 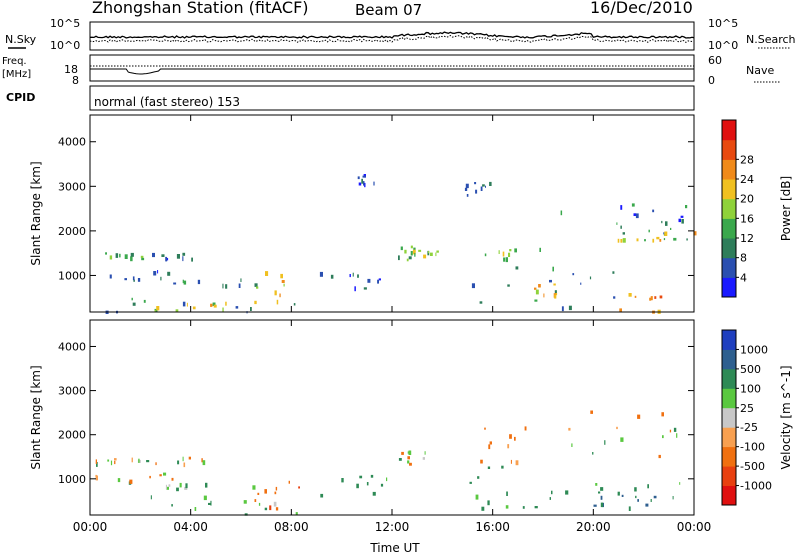 What do you see at coordinates (65, 23) in the screenshot?
I see `noise-left-tick-top: 10^5` at bounding box center [65, 23].